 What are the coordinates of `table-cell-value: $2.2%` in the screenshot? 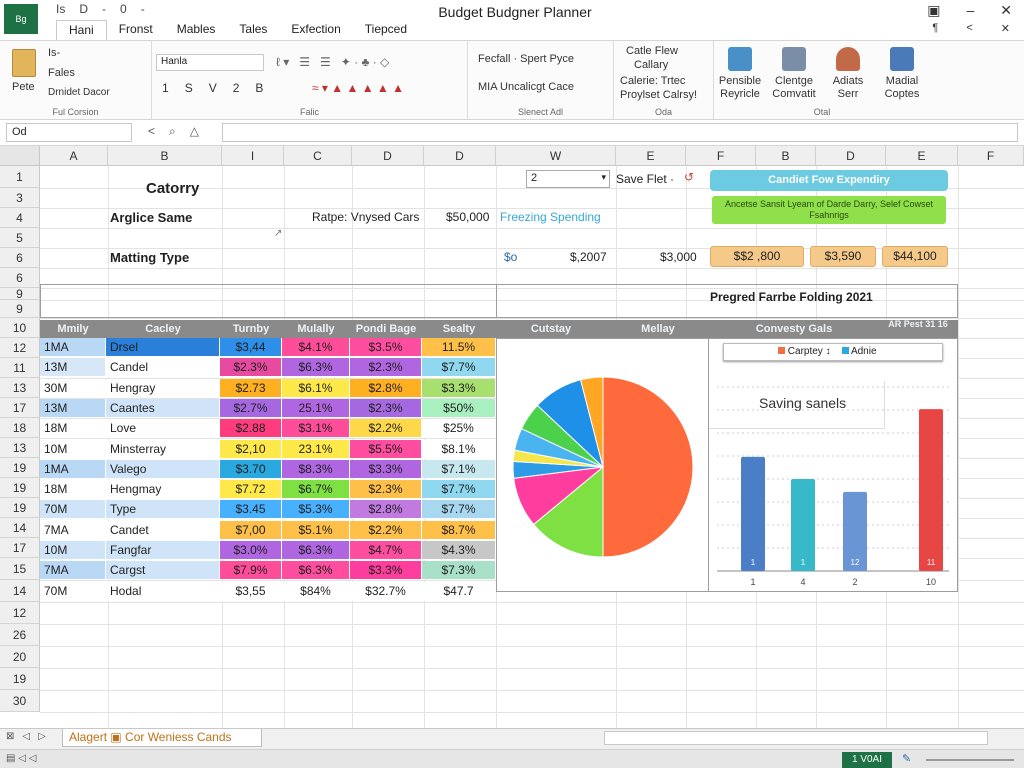 It's located at (386, 429).